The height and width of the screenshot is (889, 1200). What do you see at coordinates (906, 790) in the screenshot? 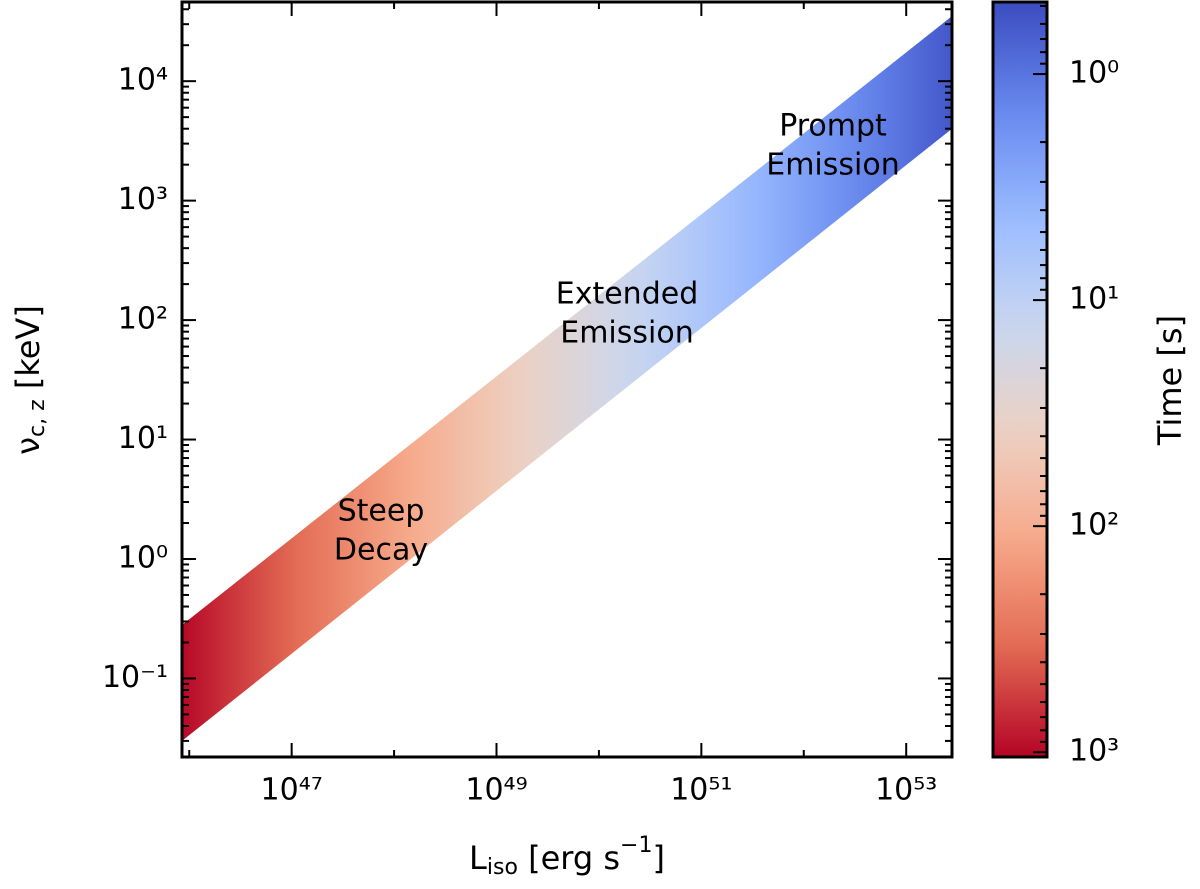
I see `x-tick-label: 10⁵³` at bounding box center [906, 790].